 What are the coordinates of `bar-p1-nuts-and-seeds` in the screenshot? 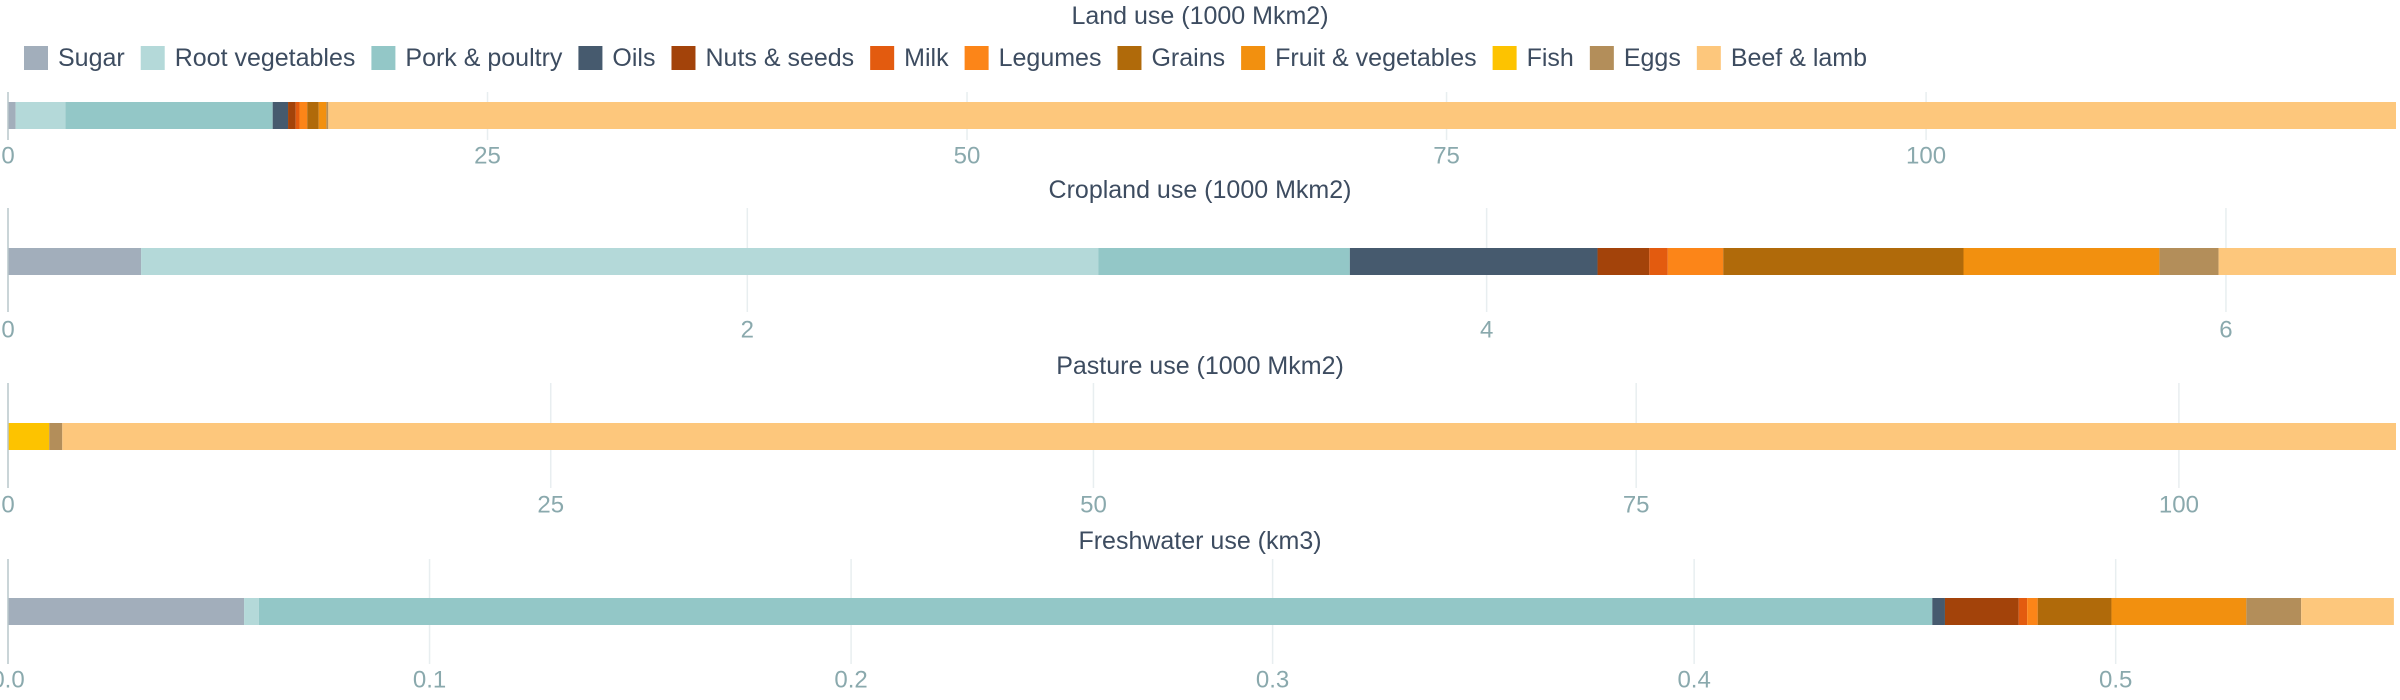 It's located at (292, 115).